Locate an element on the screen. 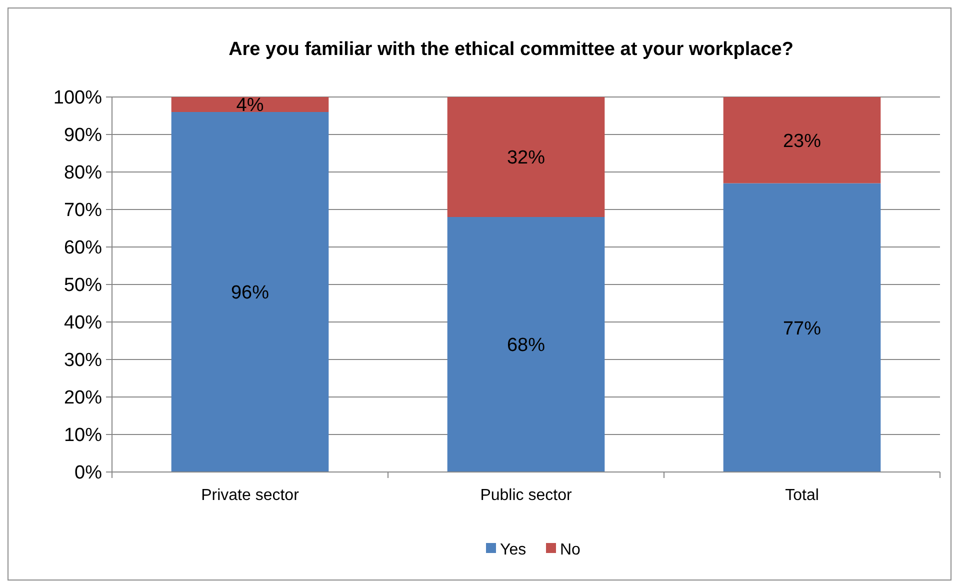 This screenshot has width=959, height=581. y-tick-label: 60% is located at coordinates (83, 248).